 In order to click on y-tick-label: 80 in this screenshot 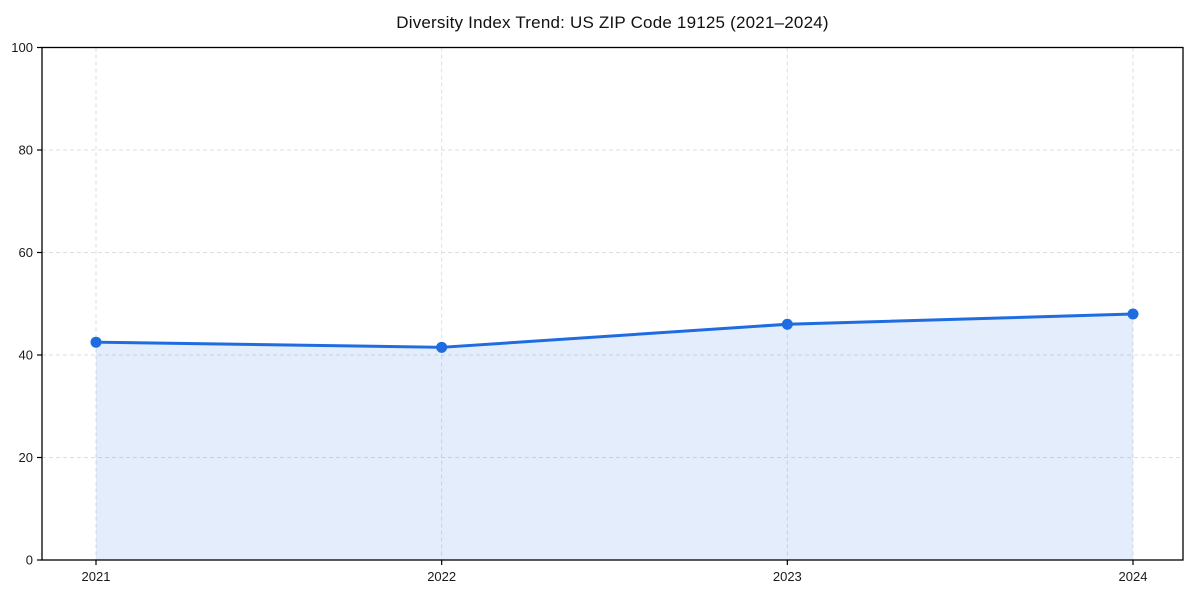, I will do `click(26, 150)`.